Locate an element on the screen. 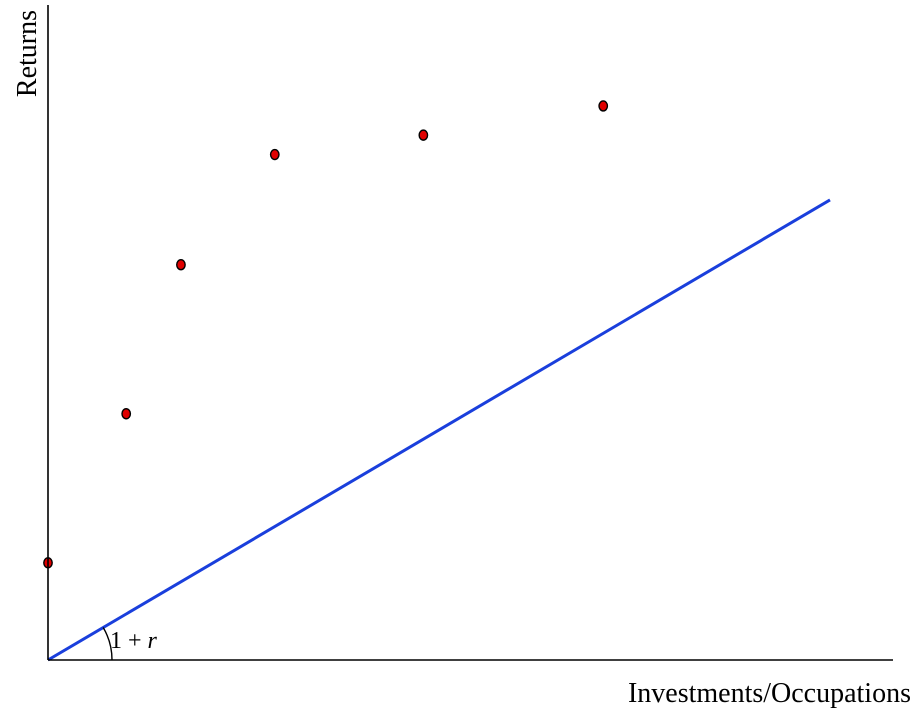  slope-annotation: 1 + r is located at coordinates (134, 641).